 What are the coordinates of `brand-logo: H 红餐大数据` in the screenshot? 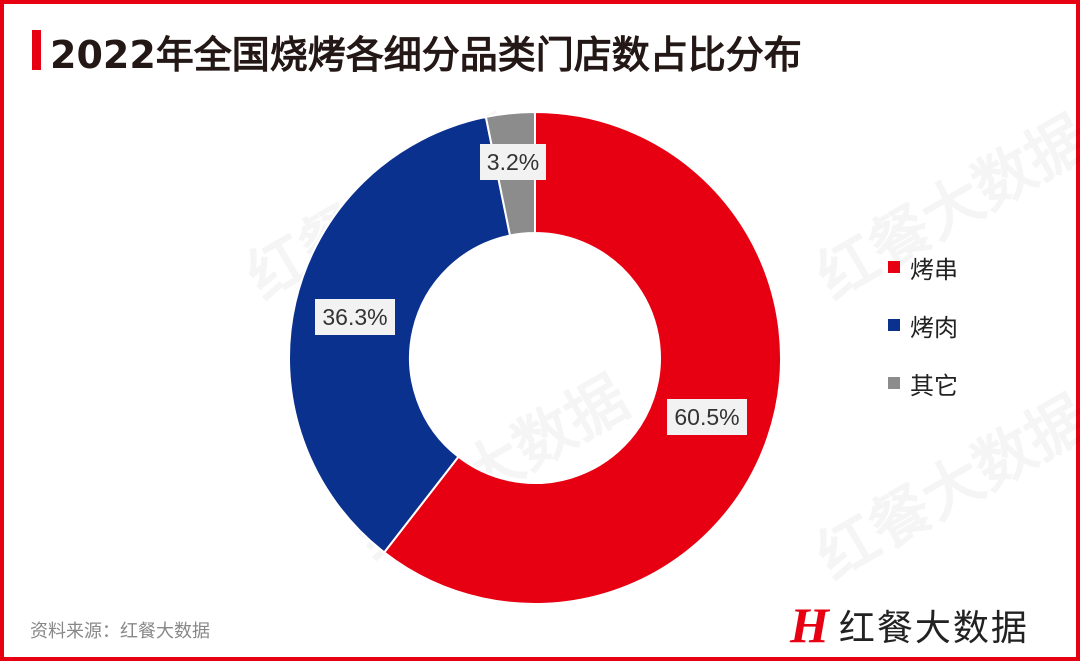 It's located at (909, 625).